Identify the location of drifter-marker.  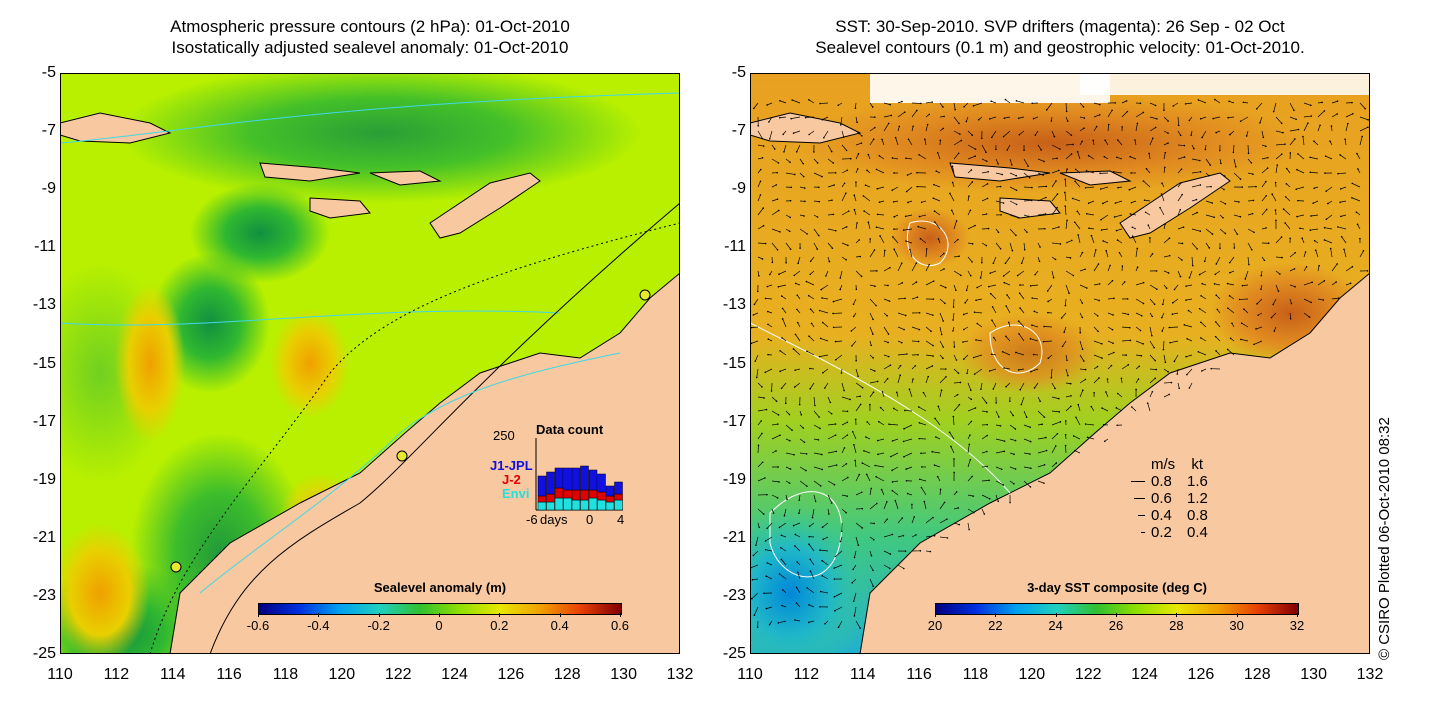
(402, 456).